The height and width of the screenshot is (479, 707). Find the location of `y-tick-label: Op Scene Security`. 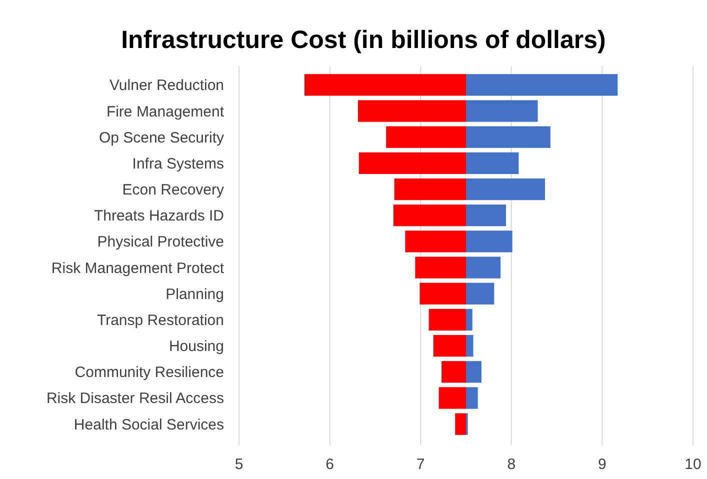

y-tick-label: Op Scene Security is located at coordinates (161, 137).